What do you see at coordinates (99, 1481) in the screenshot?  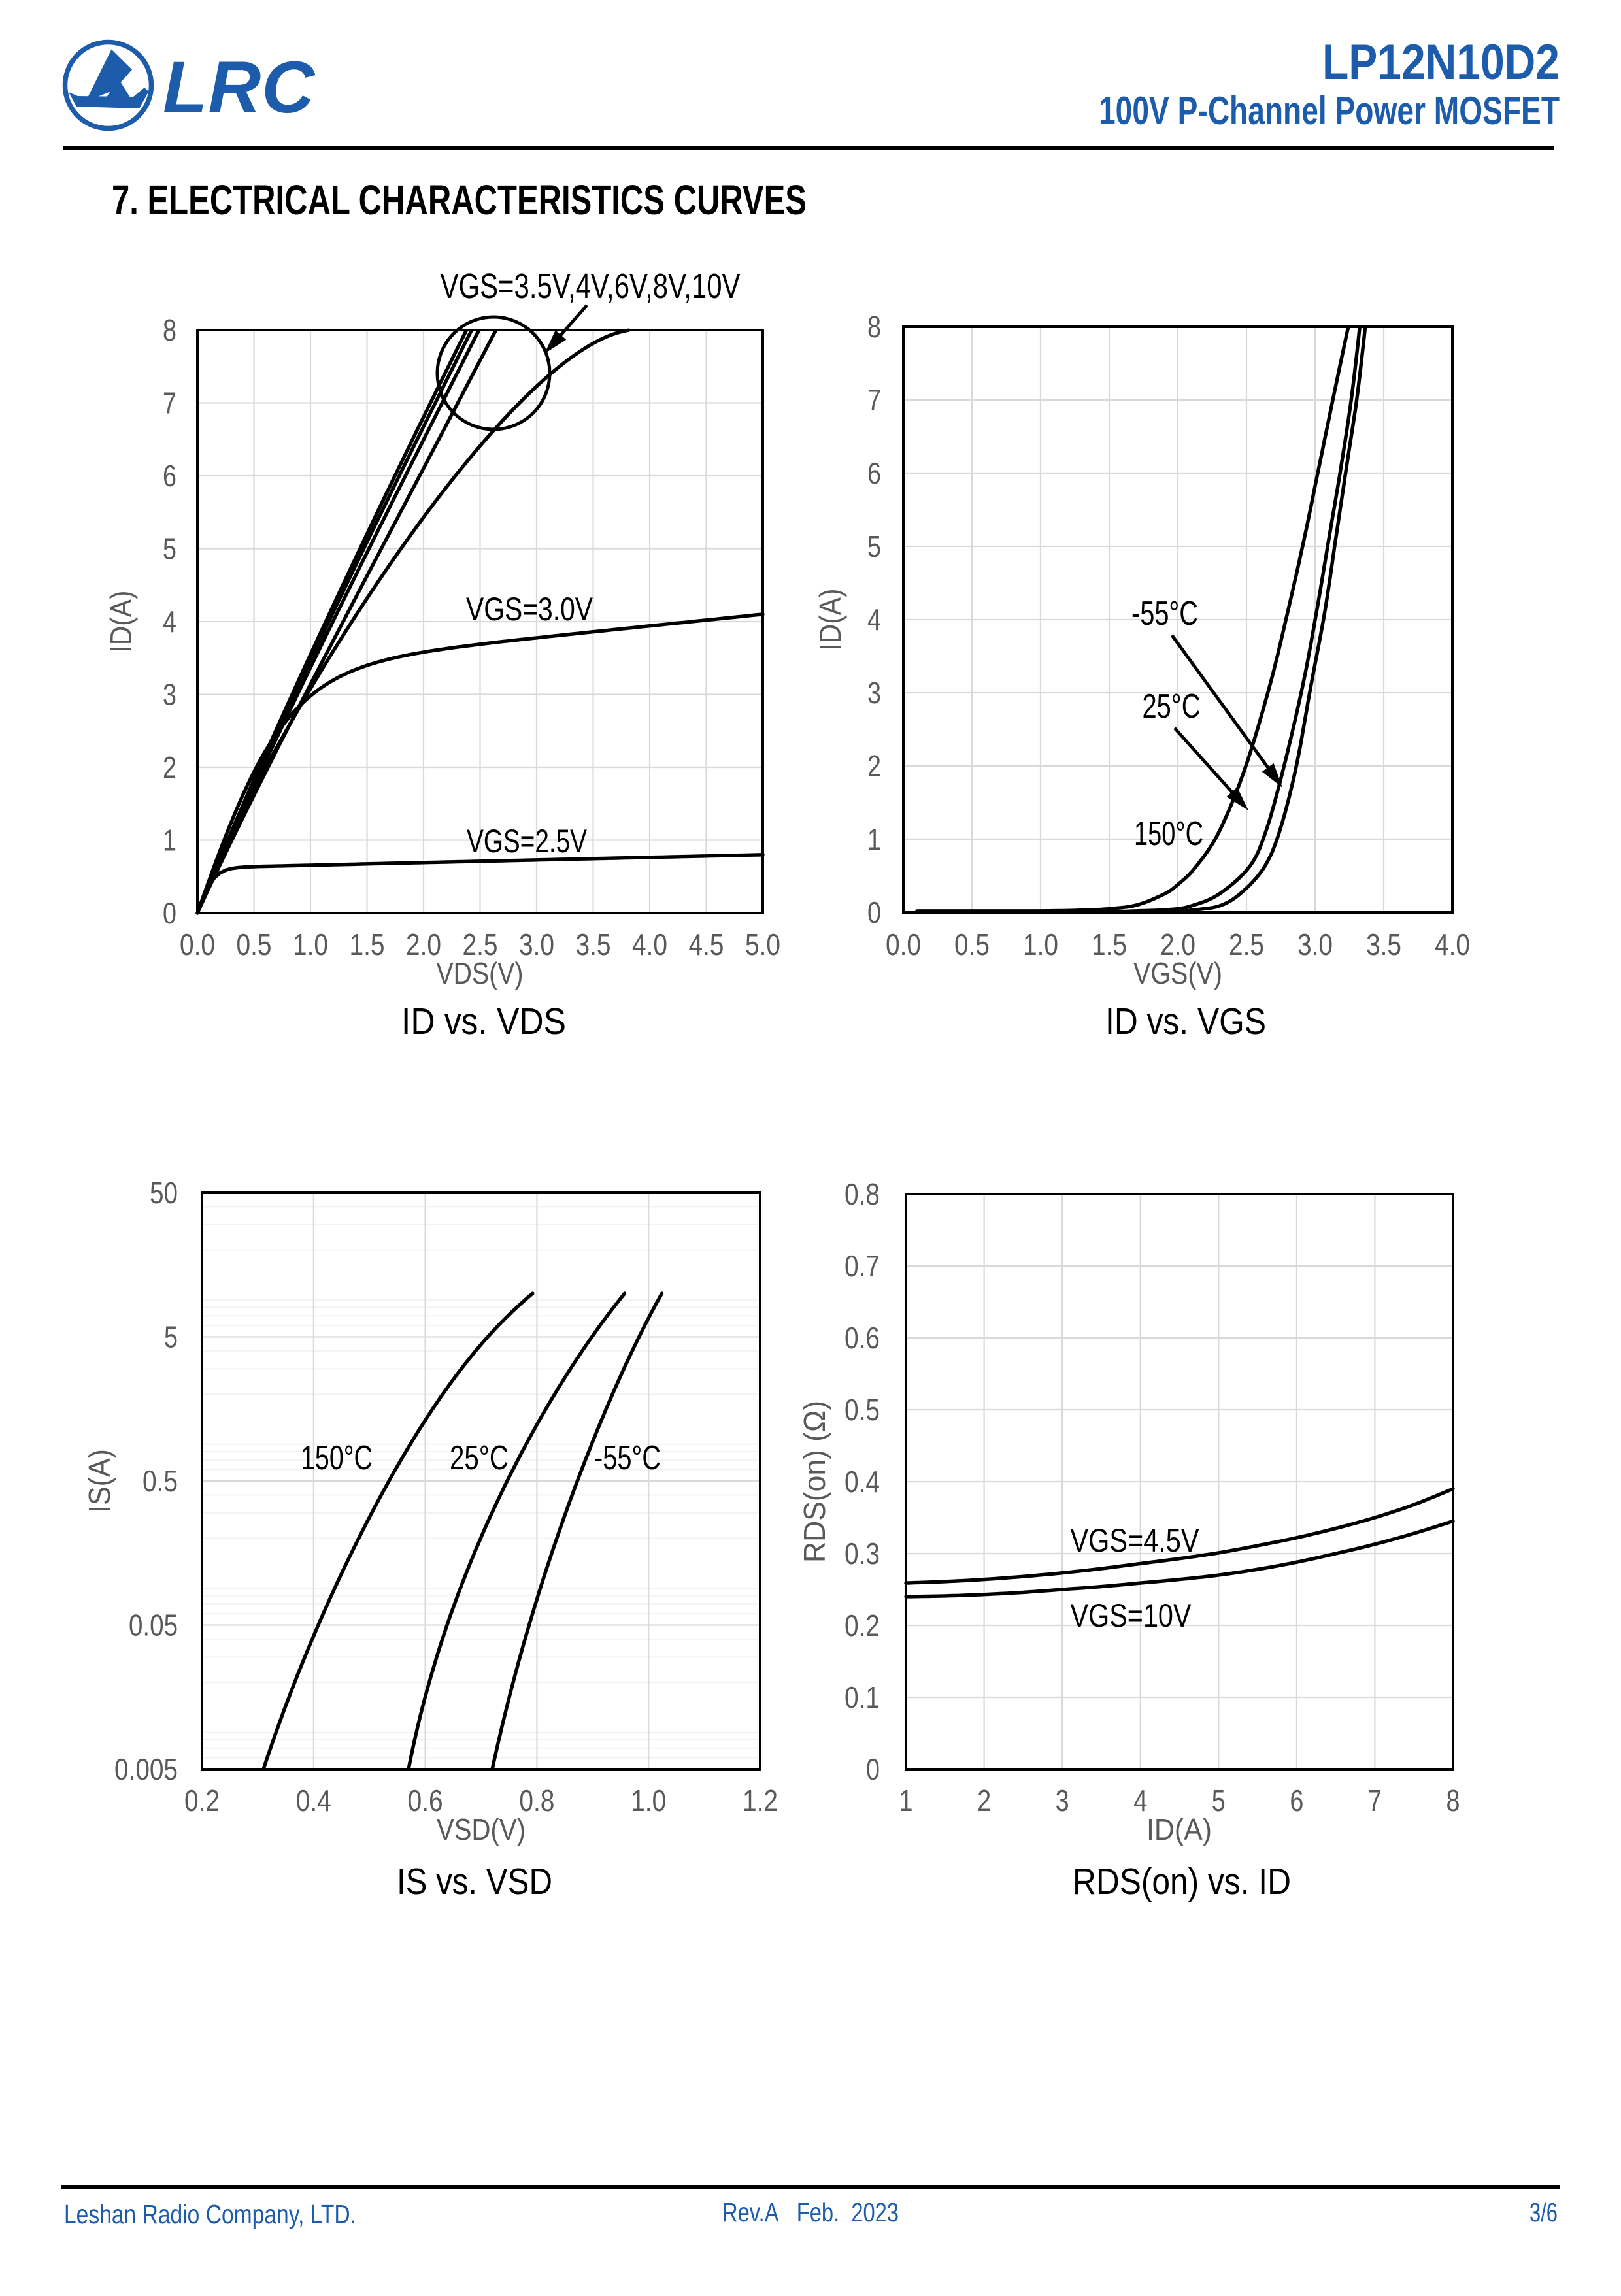 I see `svg-text: IS(A)` at bounding box center [99, 1481].